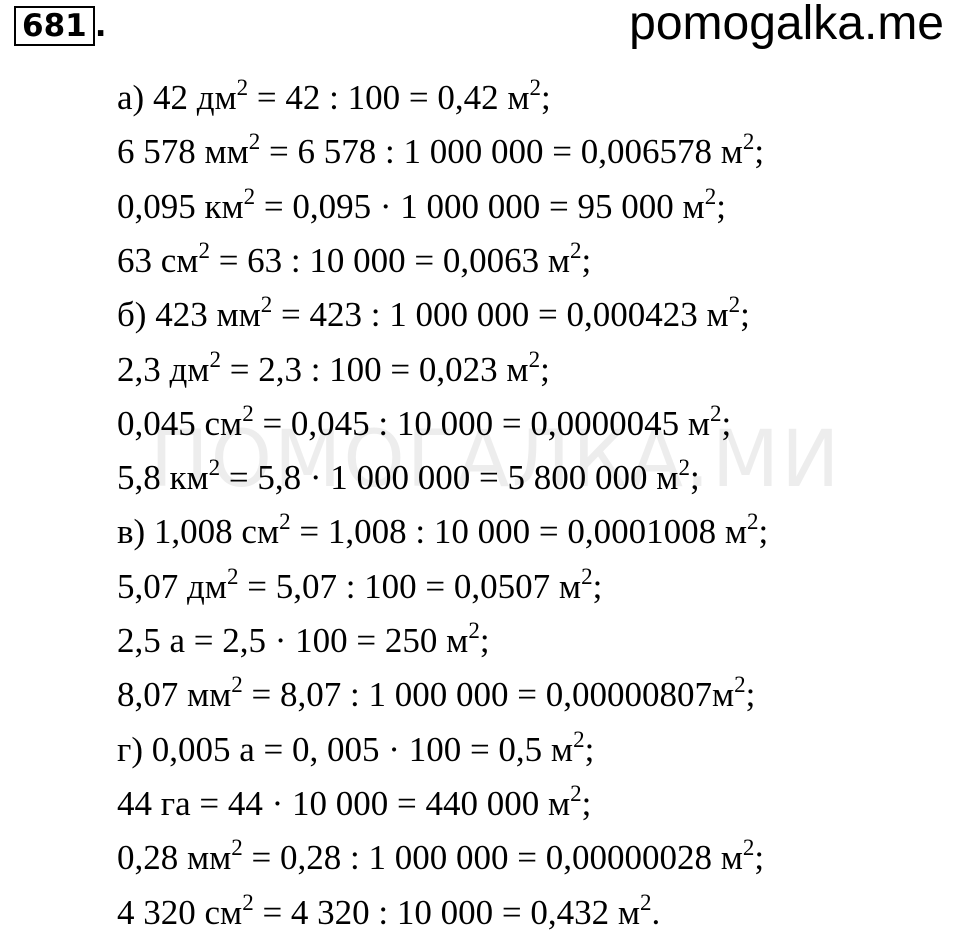 This screenshot has height=949, width=960. I want to click on solution-line: 5,07 дм2 = 5,07 : 100 = 0,0507 м2;, so click(360, 585).